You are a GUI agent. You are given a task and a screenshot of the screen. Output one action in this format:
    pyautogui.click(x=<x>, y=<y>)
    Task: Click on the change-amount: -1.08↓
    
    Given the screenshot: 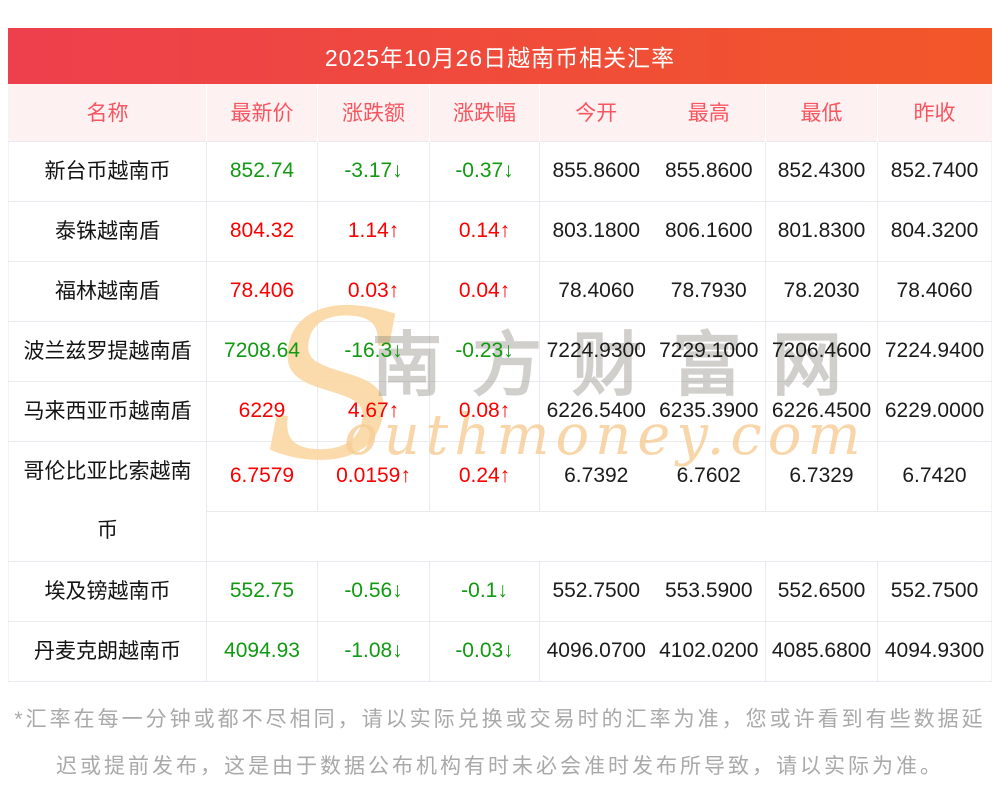 What is the action you would take?
    pyautogui.click(x=373, y=650)
    